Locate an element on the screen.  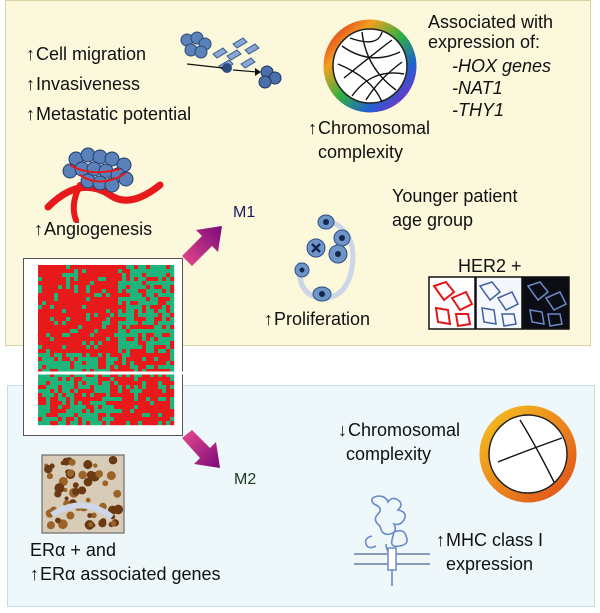
m2-chromosome-circos-icon is located at coordinates (528, 454).